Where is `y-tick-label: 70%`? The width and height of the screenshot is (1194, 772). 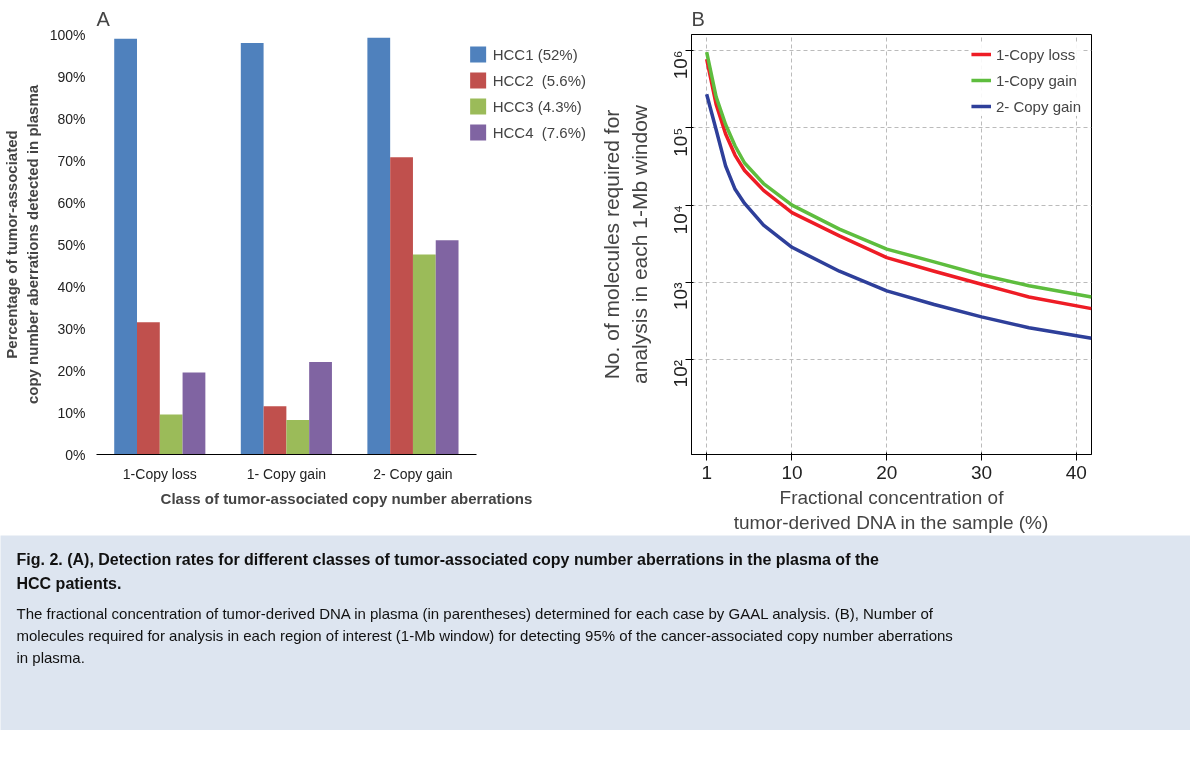
y-tick-label: 70% is located at coordinates (71, 160).